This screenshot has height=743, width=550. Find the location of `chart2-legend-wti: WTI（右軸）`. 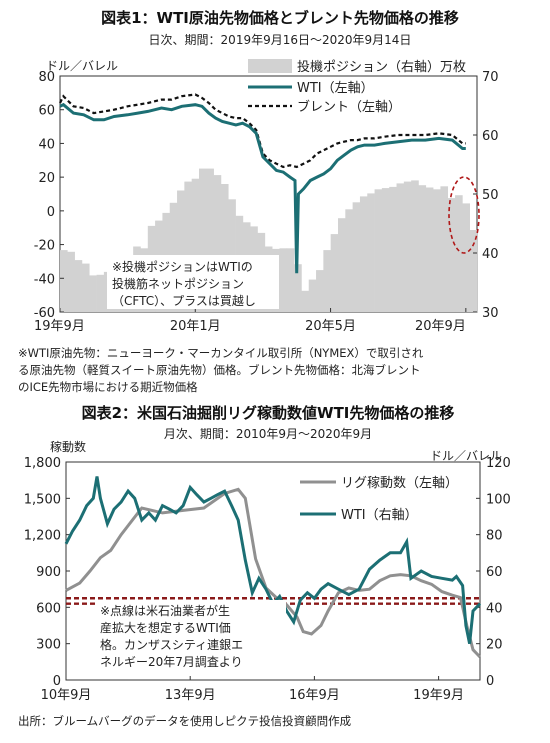

chart2-legend-wti: WTI（右軸） is located at coordinates (379, 515).